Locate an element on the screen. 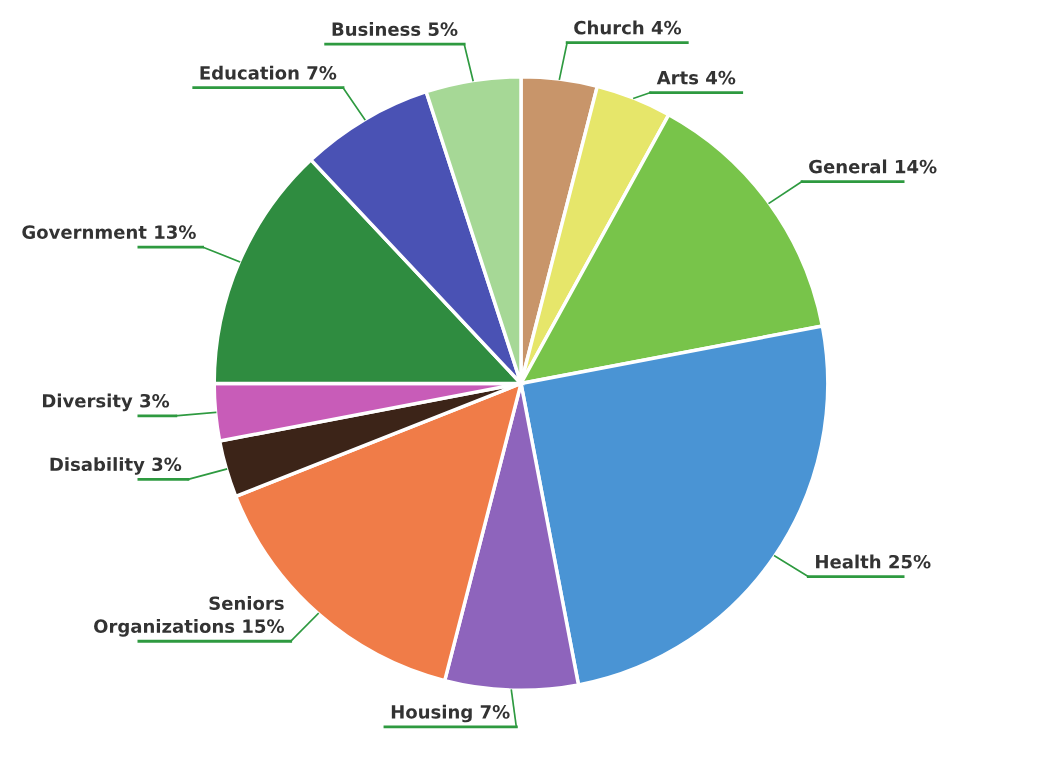 Image resolution: width=1042 pixels, height=767 pixels. slice-label: General 14% is located at coordinates (873, 166).